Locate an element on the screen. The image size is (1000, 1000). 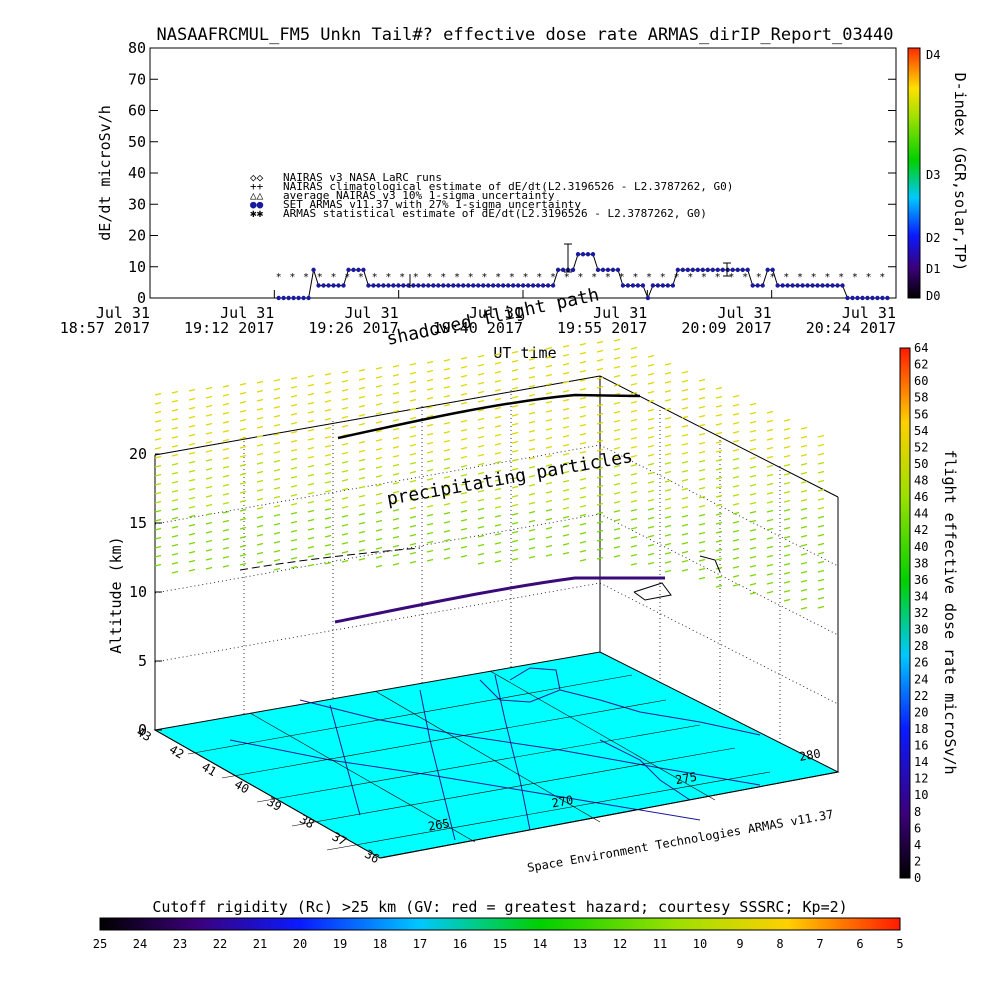
dose-rate-tick-label: 10 is located at coordinates (921, 795).